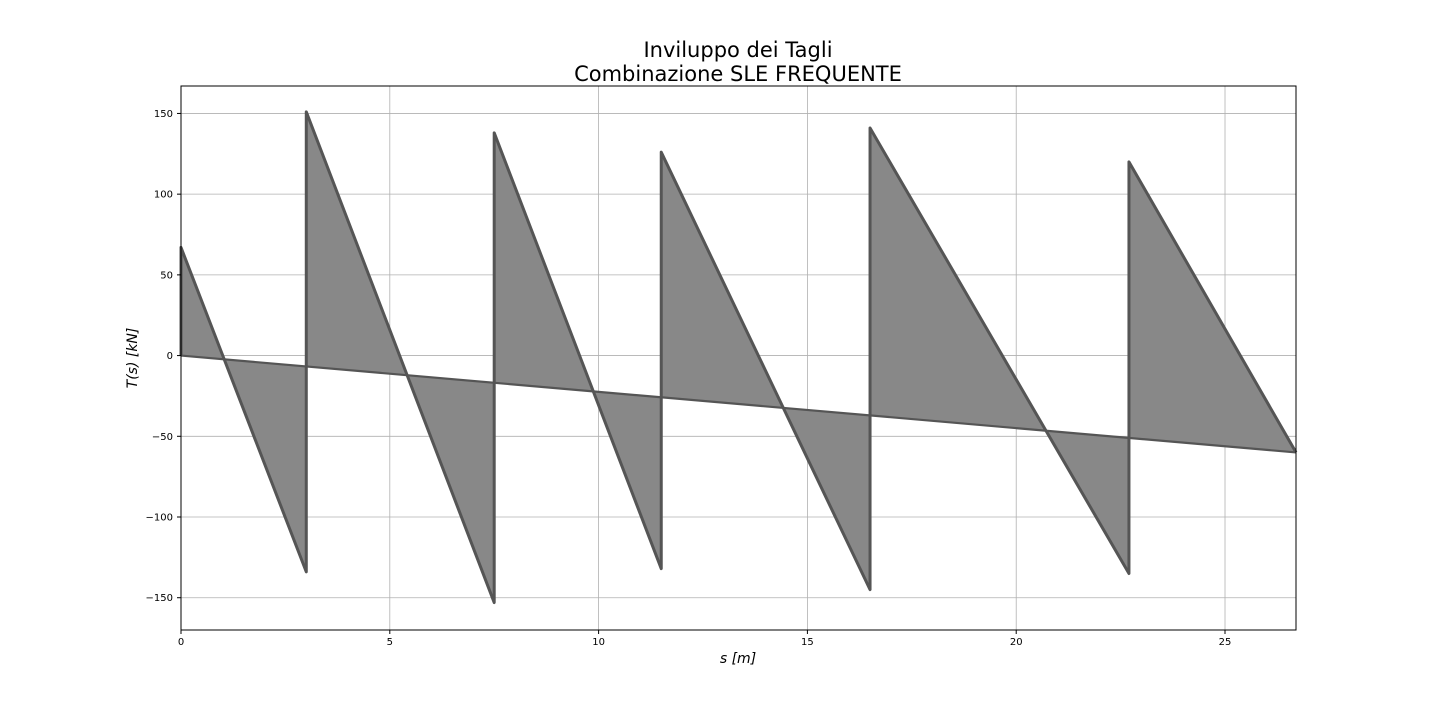 The image size is (1440, 720). I want to click on y-tick-label: −50, so click(162, 437).